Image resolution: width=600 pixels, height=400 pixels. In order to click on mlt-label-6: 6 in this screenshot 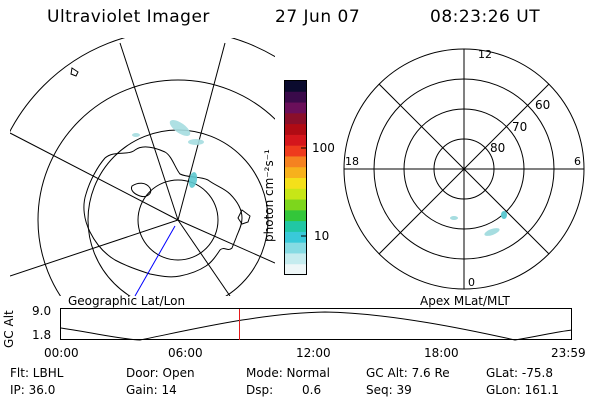, I will do `click(577, 161)`.